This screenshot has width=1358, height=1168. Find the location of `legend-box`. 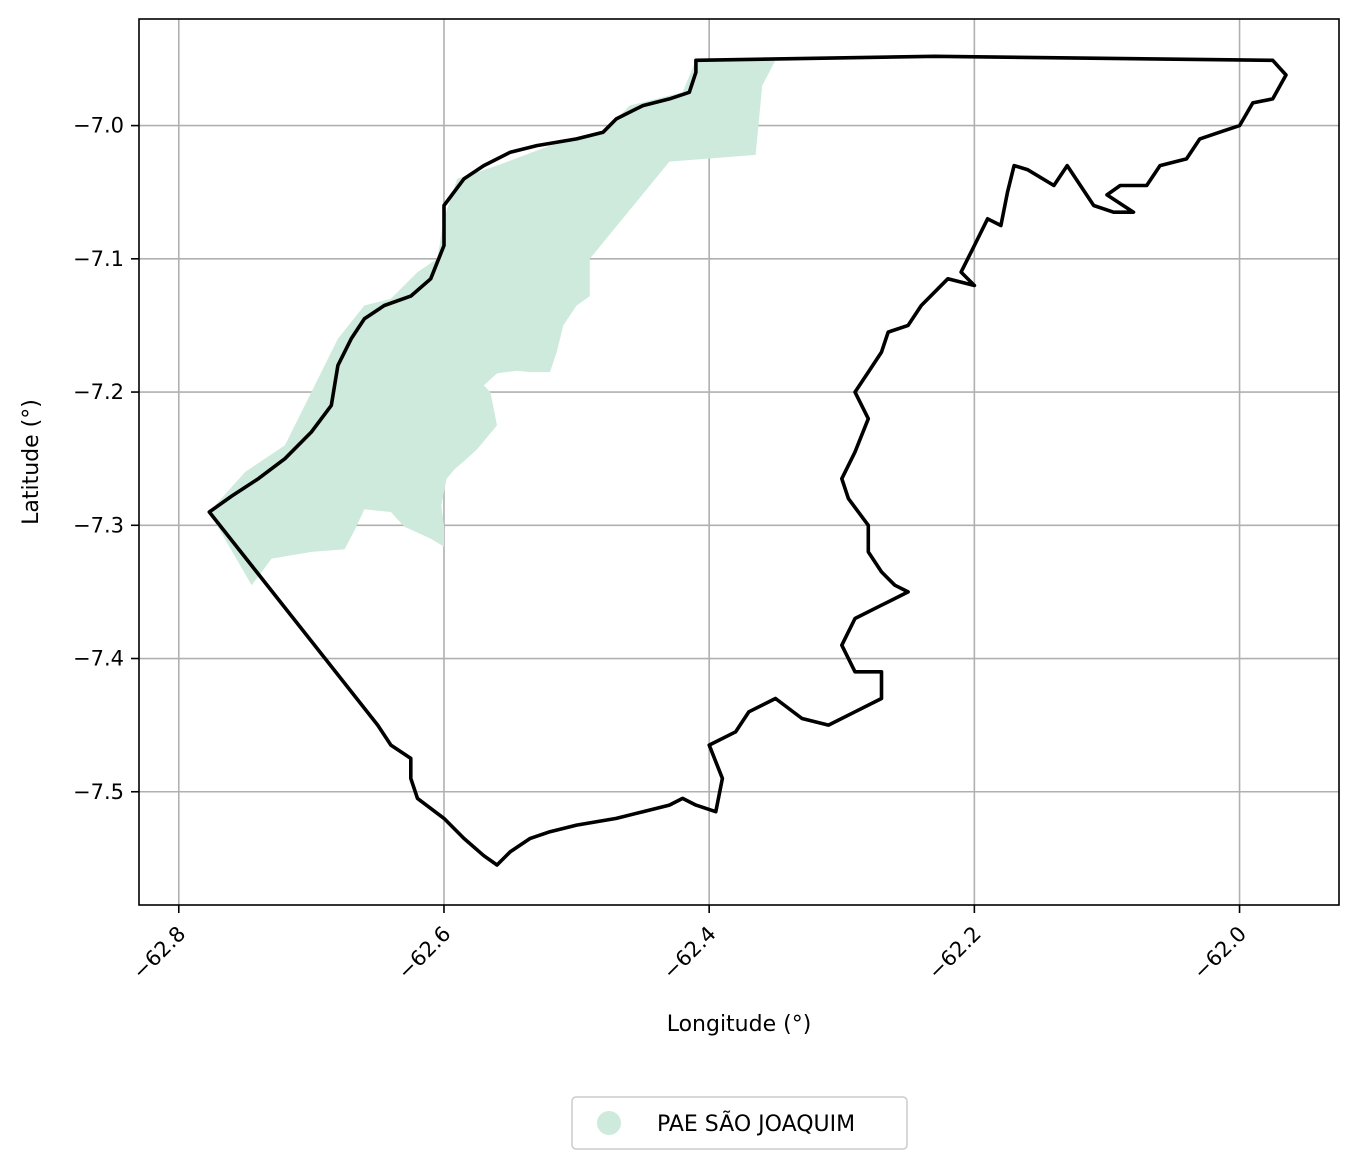

legend-box is located at coordinates (739, 1123).